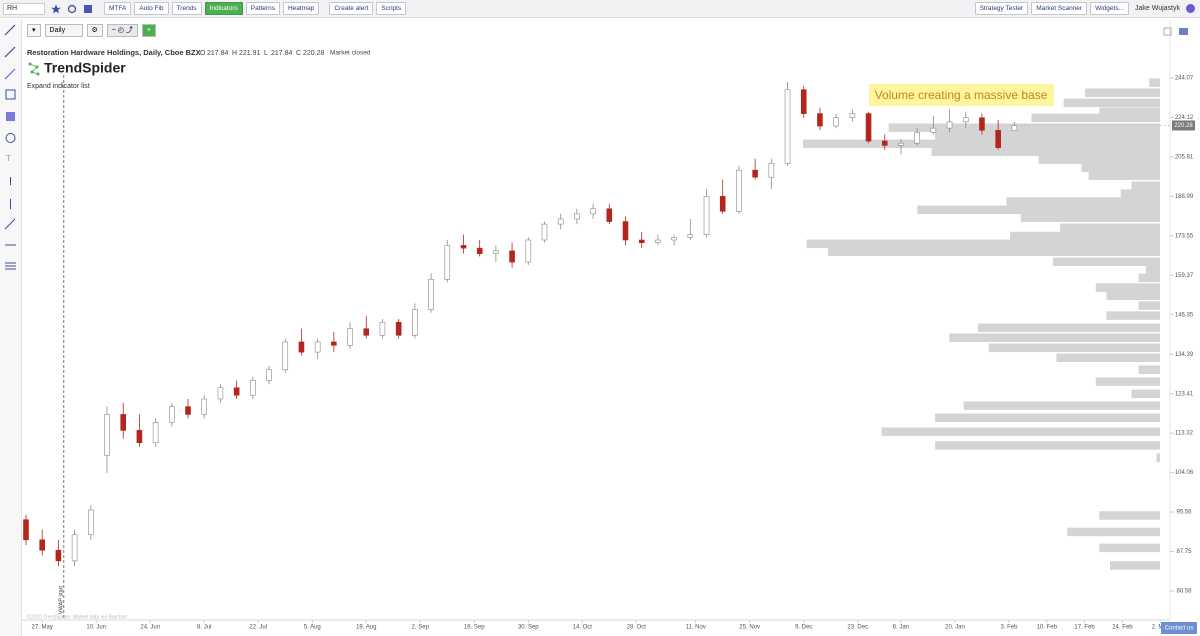 The width and height of the screenshot is (1200, 636). I want to click on toolbar-button: Heatmap, so click(301, 8).